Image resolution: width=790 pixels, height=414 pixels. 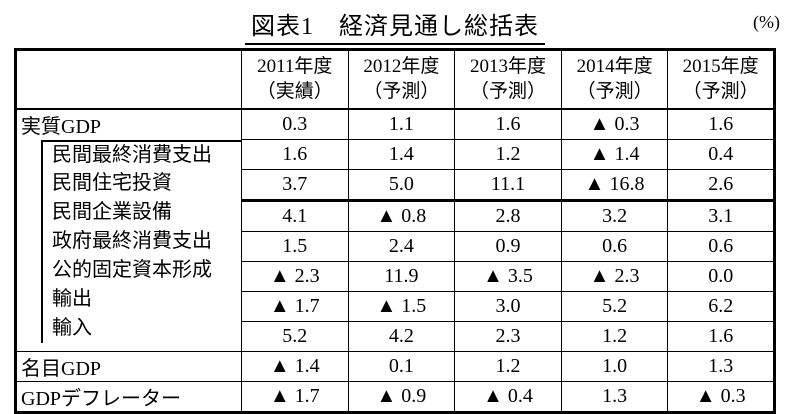 I want to click on cell-value: ▲ 16.8, so click(x=614, y=186).